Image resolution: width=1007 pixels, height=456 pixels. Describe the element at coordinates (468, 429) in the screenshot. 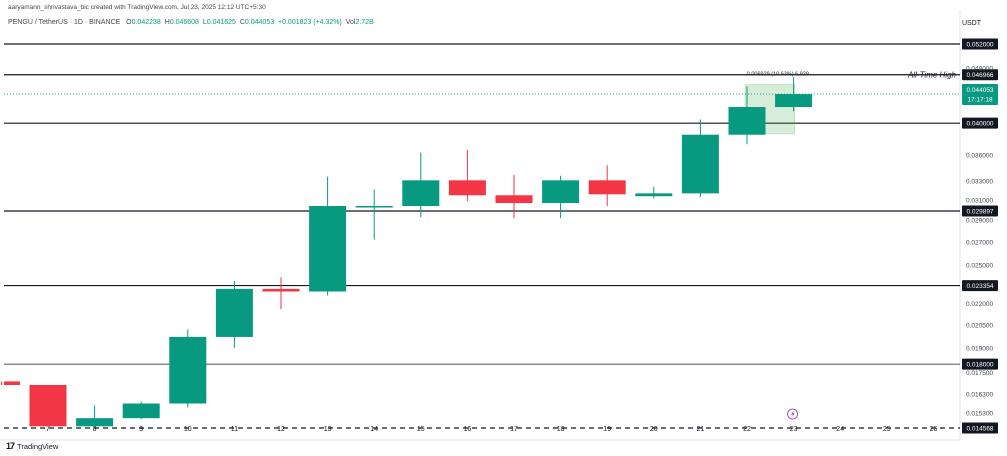

I see `x-tick-label: 16` at that location.